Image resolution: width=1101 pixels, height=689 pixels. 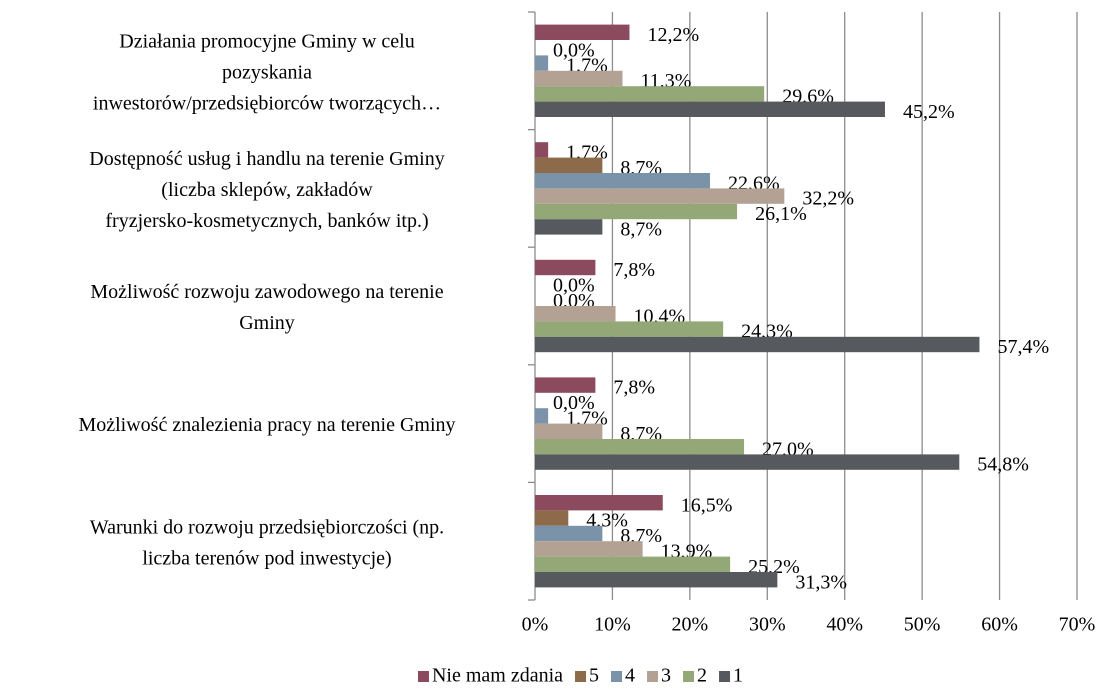 What do you see at coordinates (266, 292) in the screenshot?
I see `category-label: Możliwość rozwoju zawodowego na terenie` at bounding box center [266, 292].